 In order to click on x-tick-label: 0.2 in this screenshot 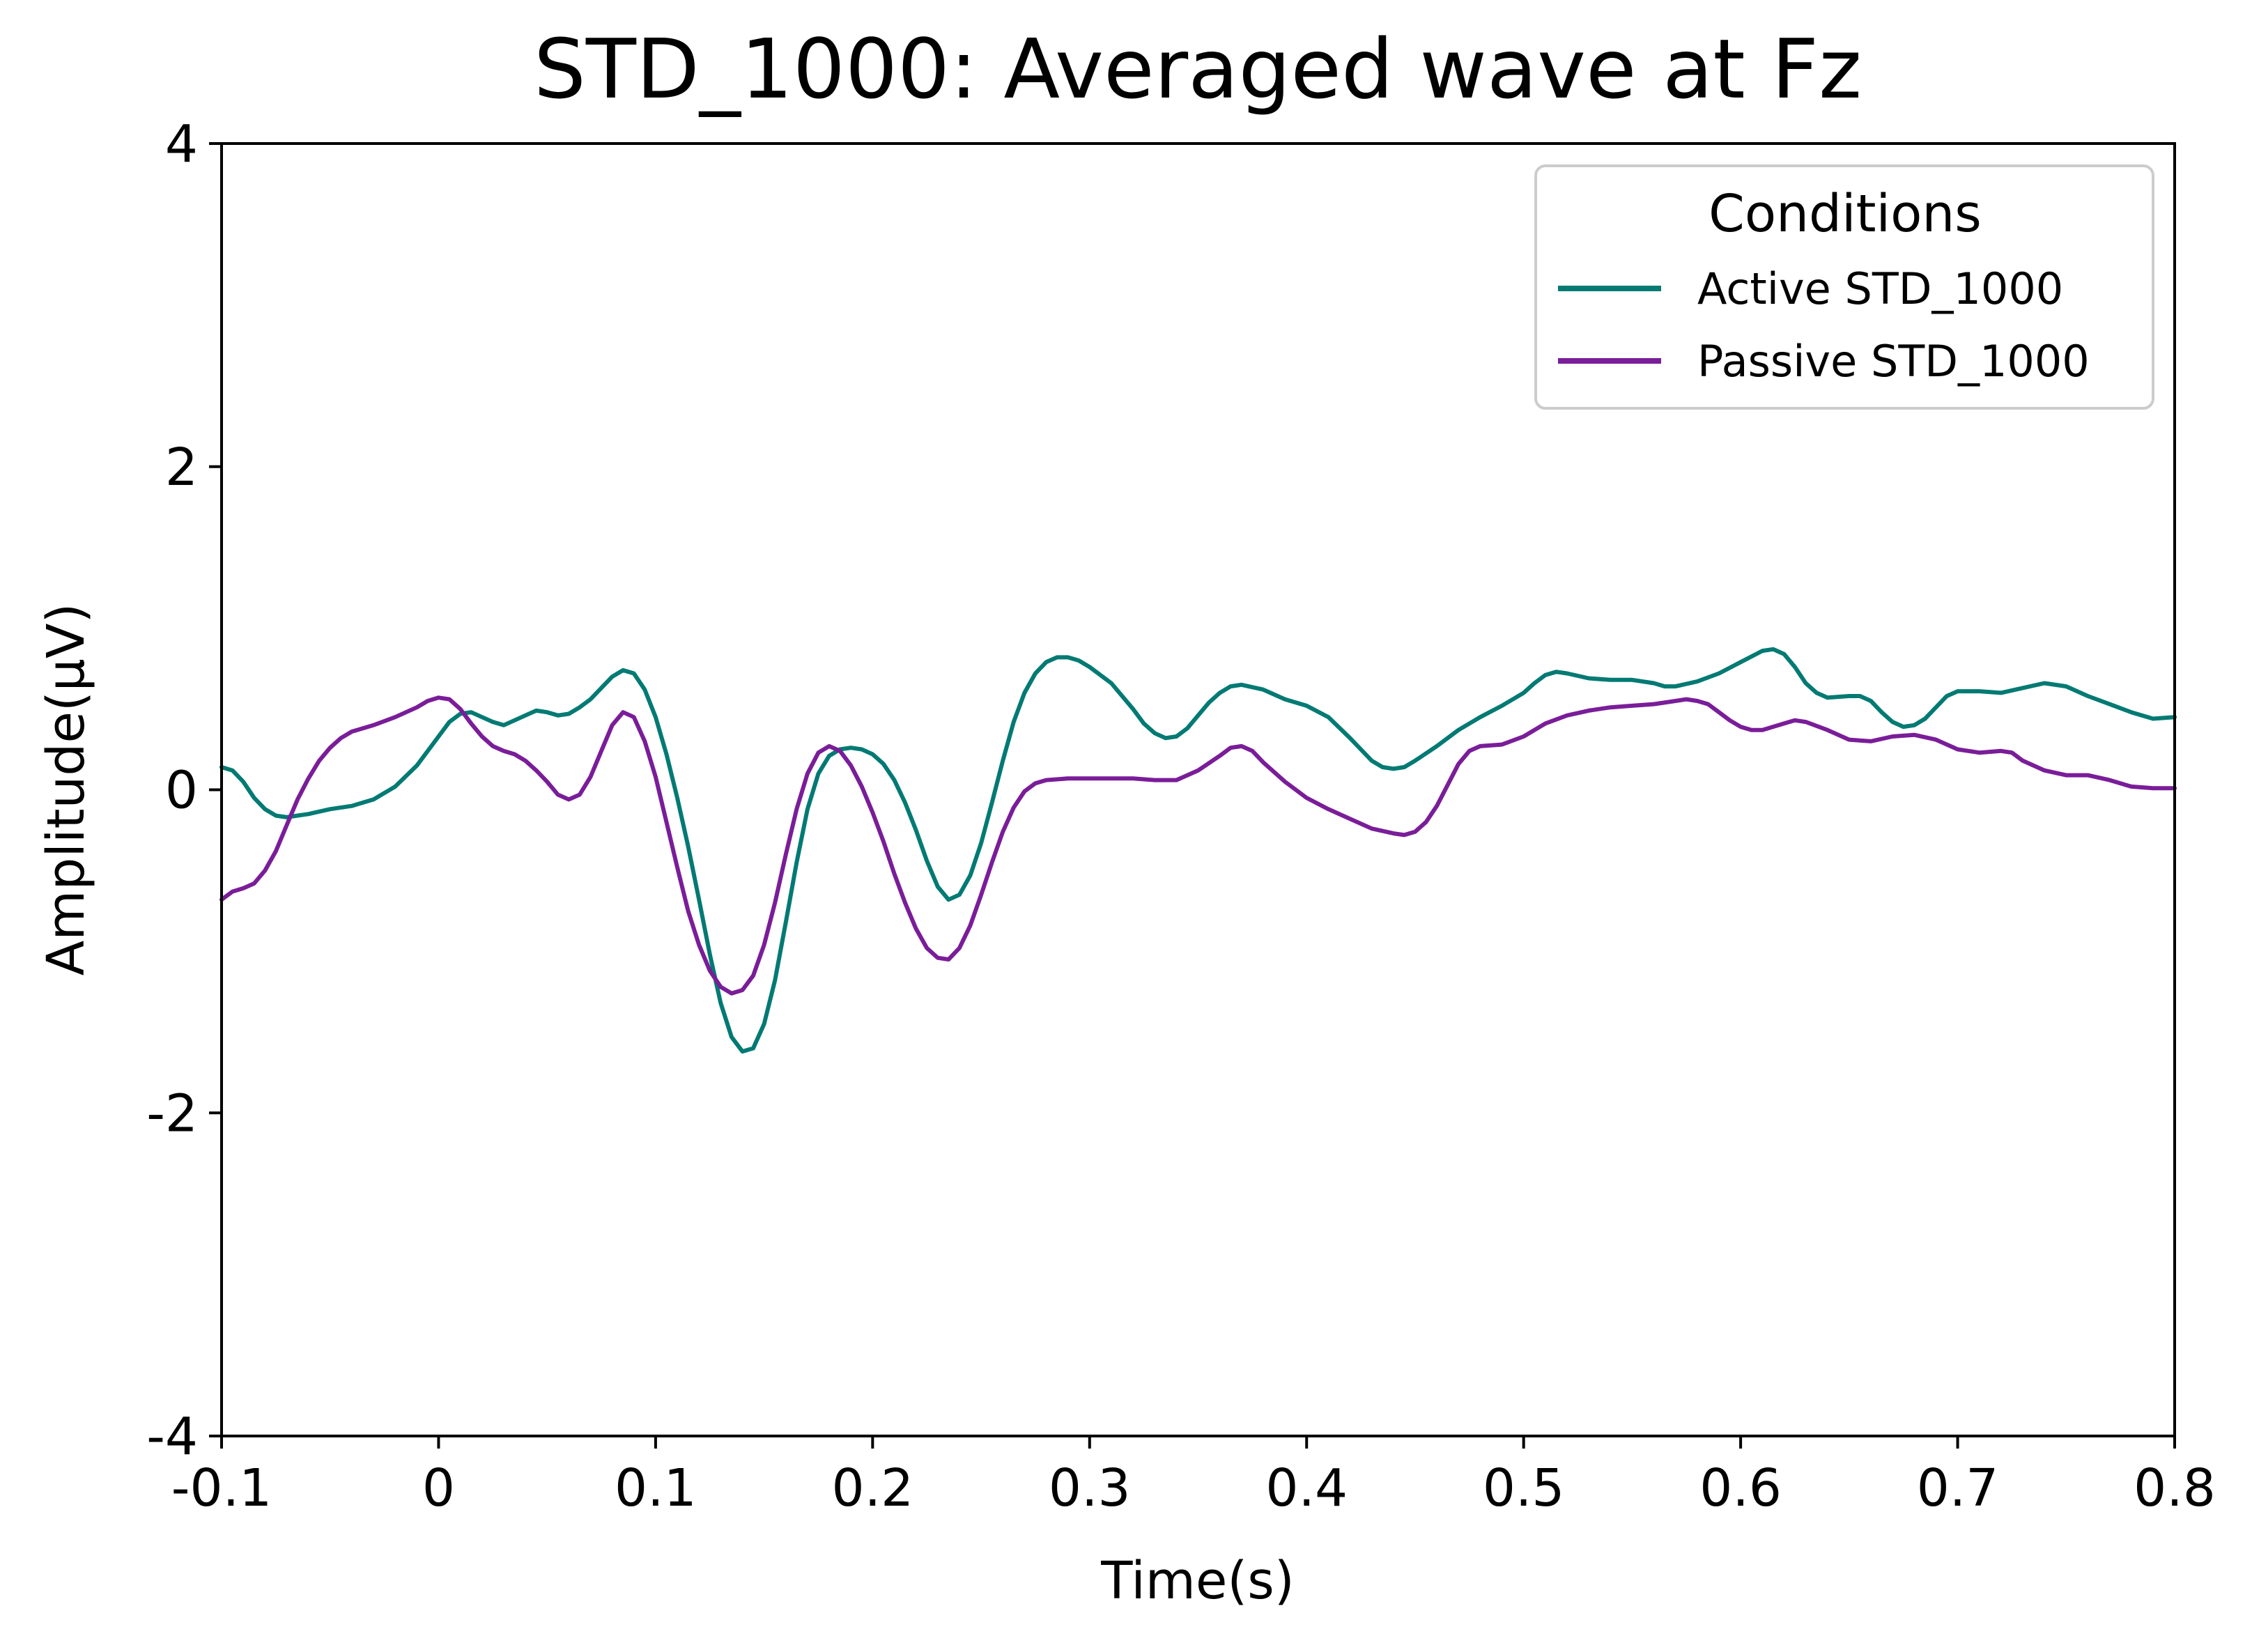, I will do `click(872, 1488)`.